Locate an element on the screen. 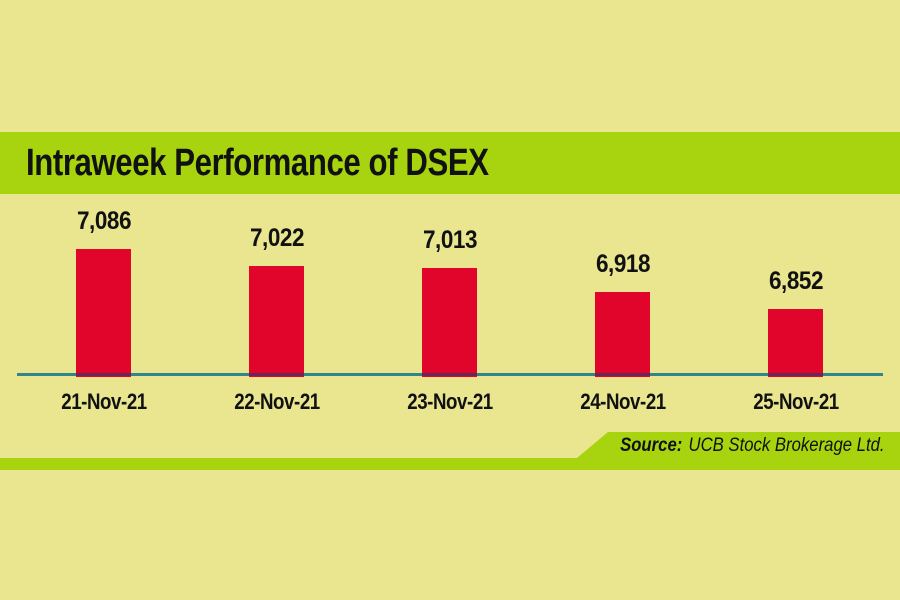 The height and width of the screenshot is (600, 900). x-tick-label: 24-Nov-21 is located at coordinates (622, 401).